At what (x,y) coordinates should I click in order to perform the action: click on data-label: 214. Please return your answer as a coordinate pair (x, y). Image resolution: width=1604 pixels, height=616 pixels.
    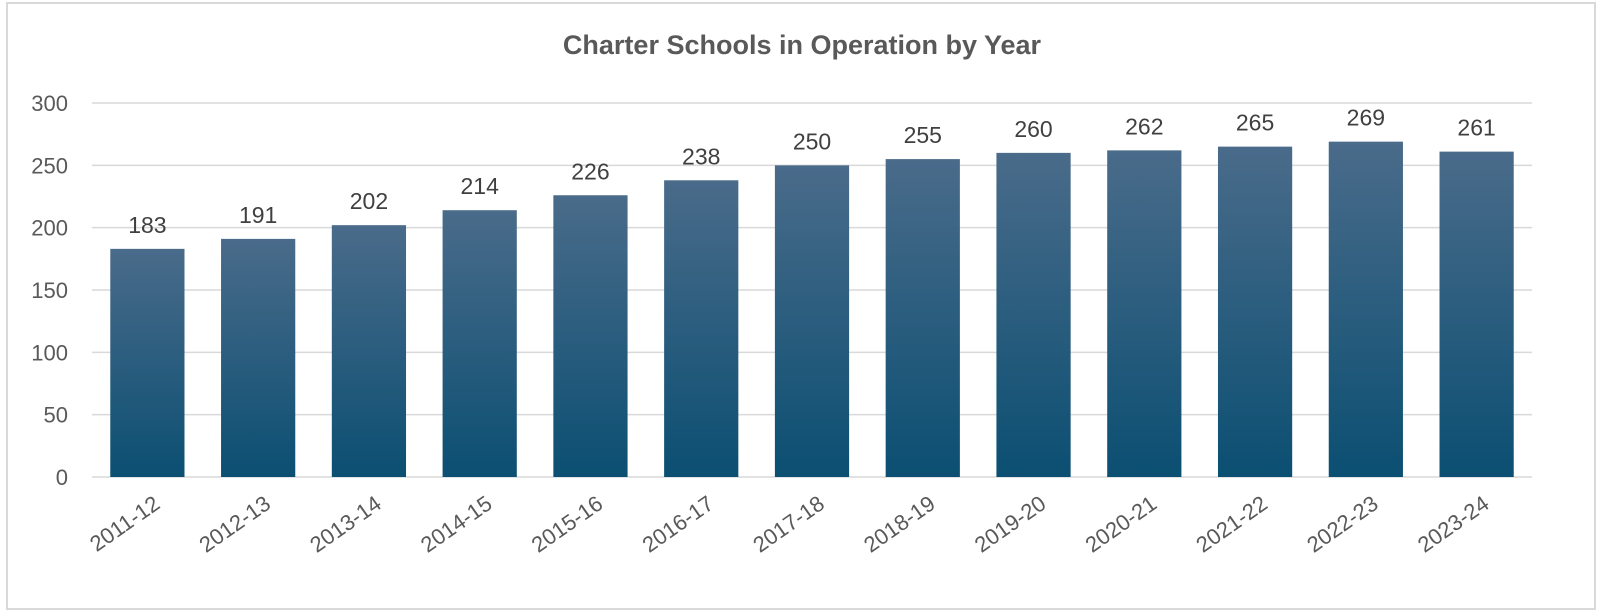
    Looking at the image, I should click on (480, 186).